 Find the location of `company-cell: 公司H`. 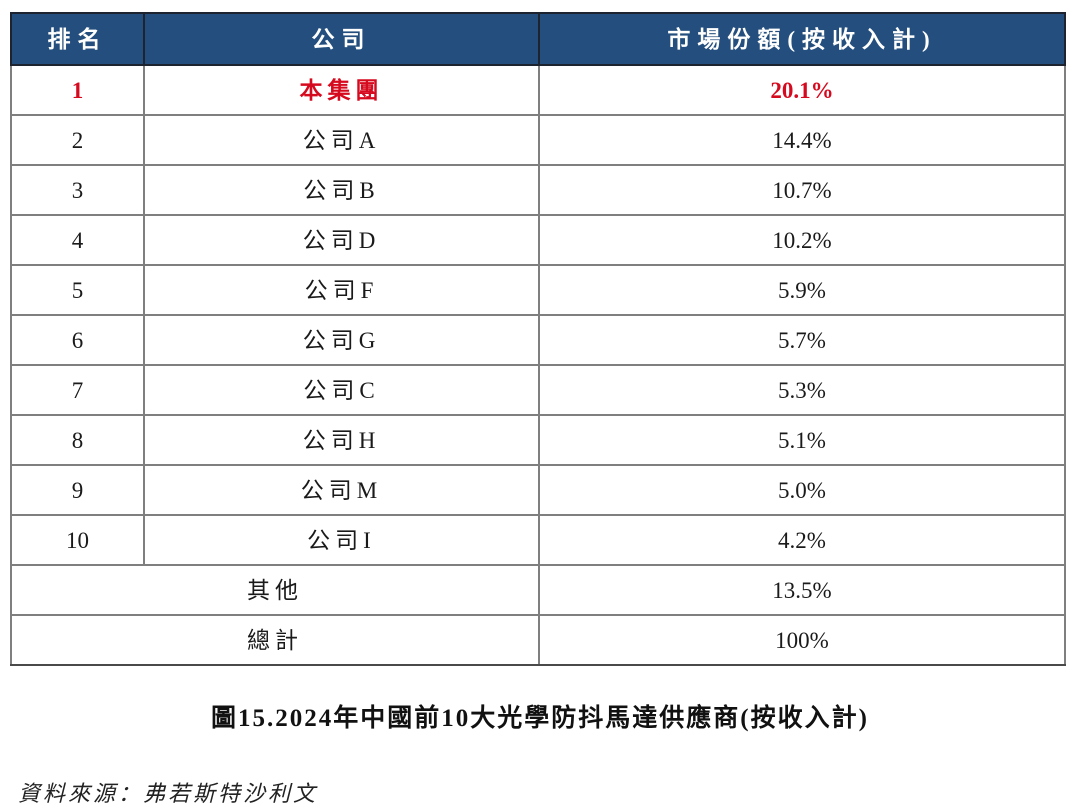

company-cell: 公司H is located at coordinates (341, 440).